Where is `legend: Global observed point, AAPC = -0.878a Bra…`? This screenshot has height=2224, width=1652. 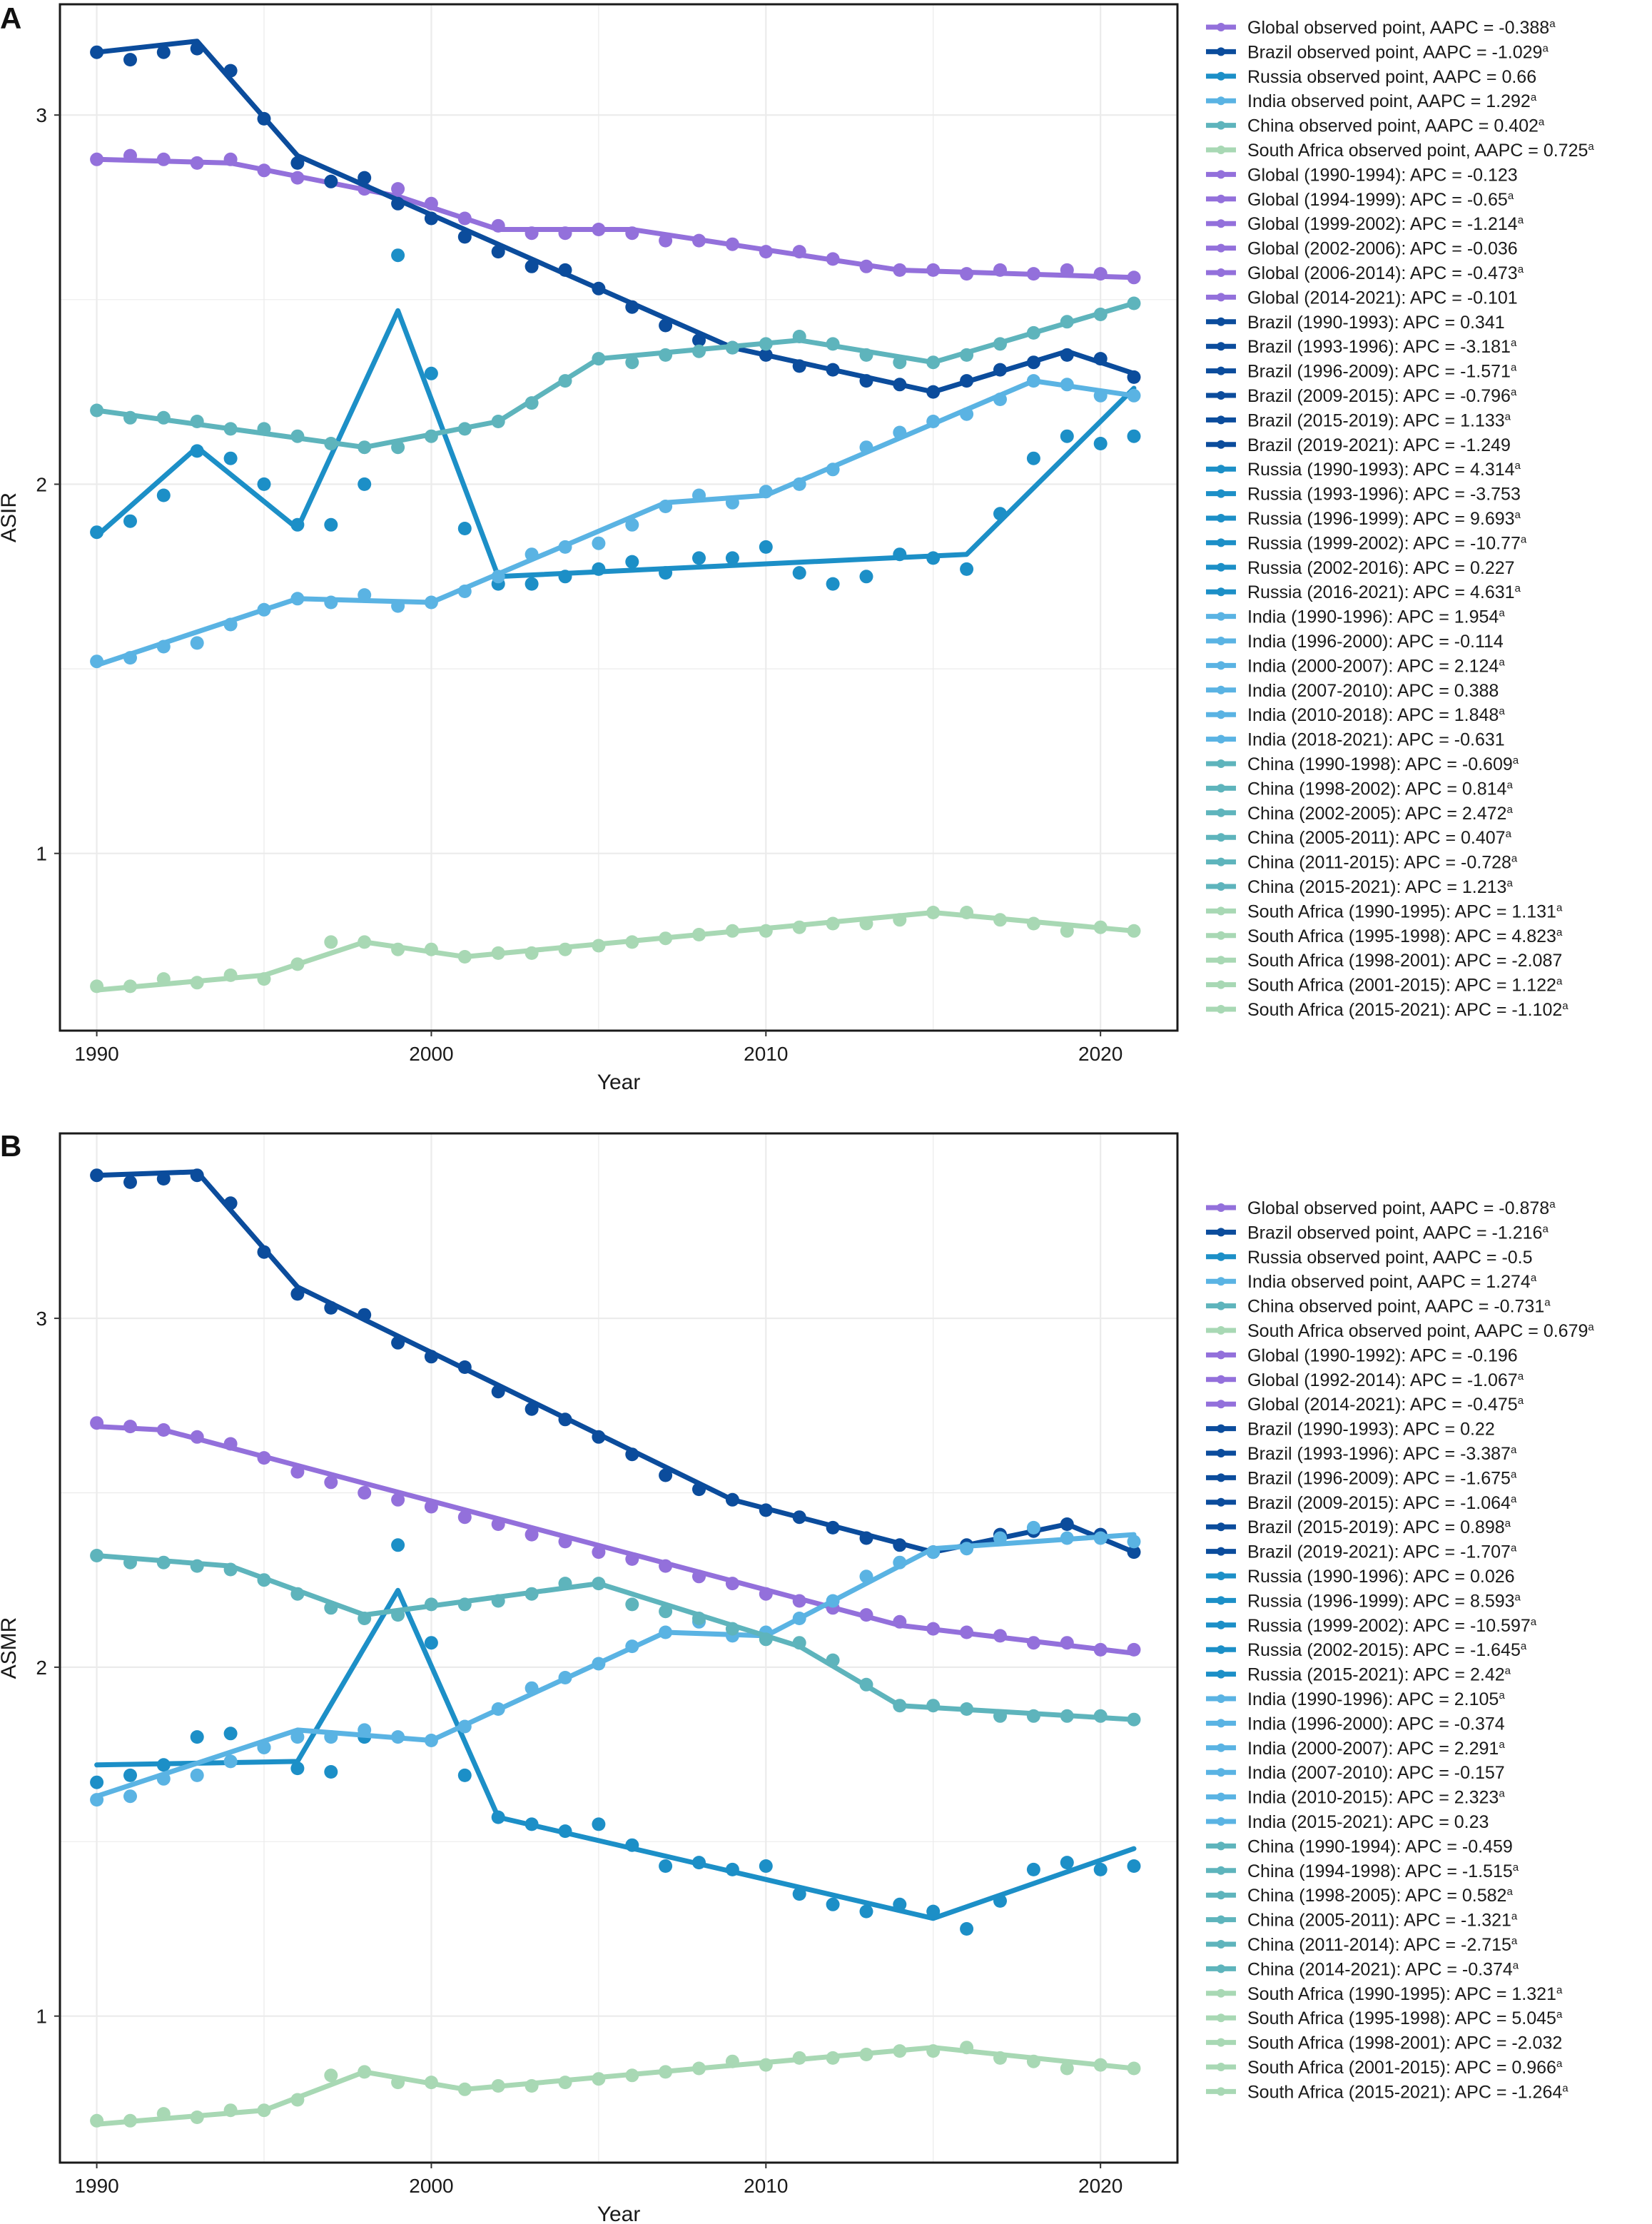 legend: Global observed point, AAPC = -0.878a Bra… is located at coordinates (1400, 1650).